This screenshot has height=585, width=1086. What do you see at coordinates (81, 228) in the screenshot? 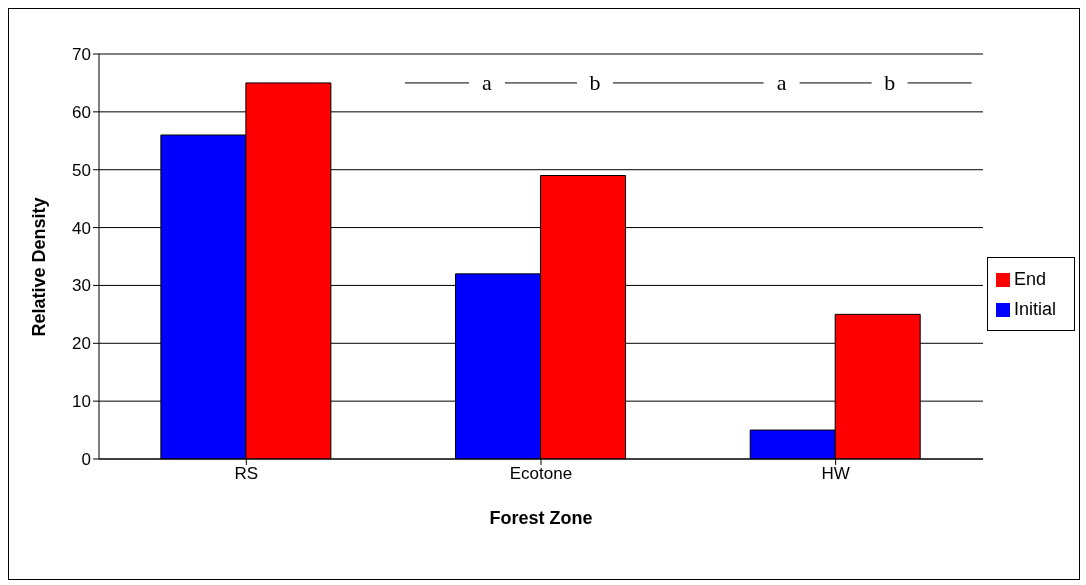
I see `y-tick-label: 40` at bounding box center [81, 228].